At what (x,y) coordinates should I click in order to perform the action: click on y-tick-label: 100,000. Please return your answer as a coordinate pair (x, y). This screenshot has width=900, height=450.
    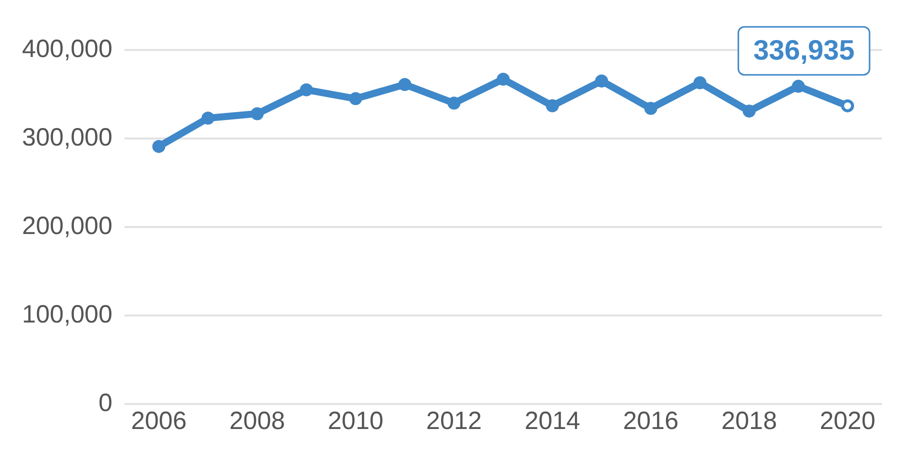
    Looking at the image, I should click on (67, 314).